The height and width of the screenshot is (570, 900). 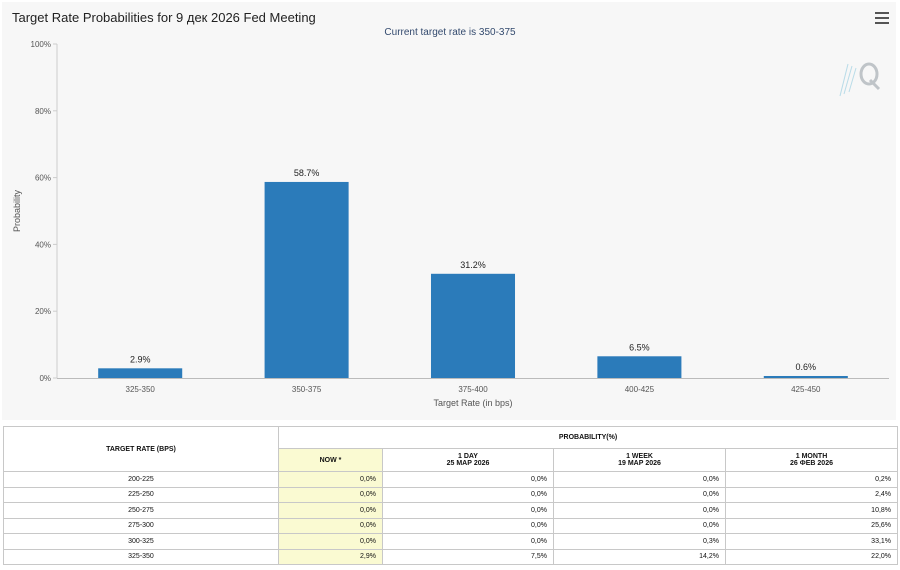 I want to click on y-tick-label: 60%, so click(x=43, y=178).